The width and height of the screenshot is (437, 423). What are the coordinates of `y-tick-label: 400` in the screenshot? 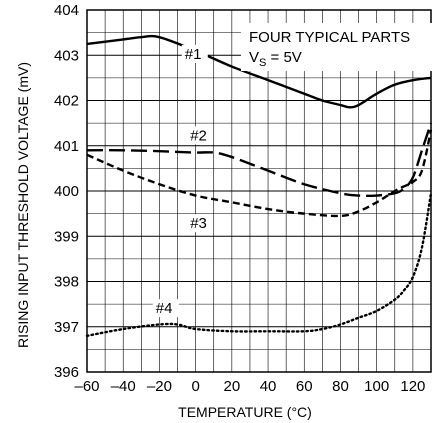 It's located at (66, 191).